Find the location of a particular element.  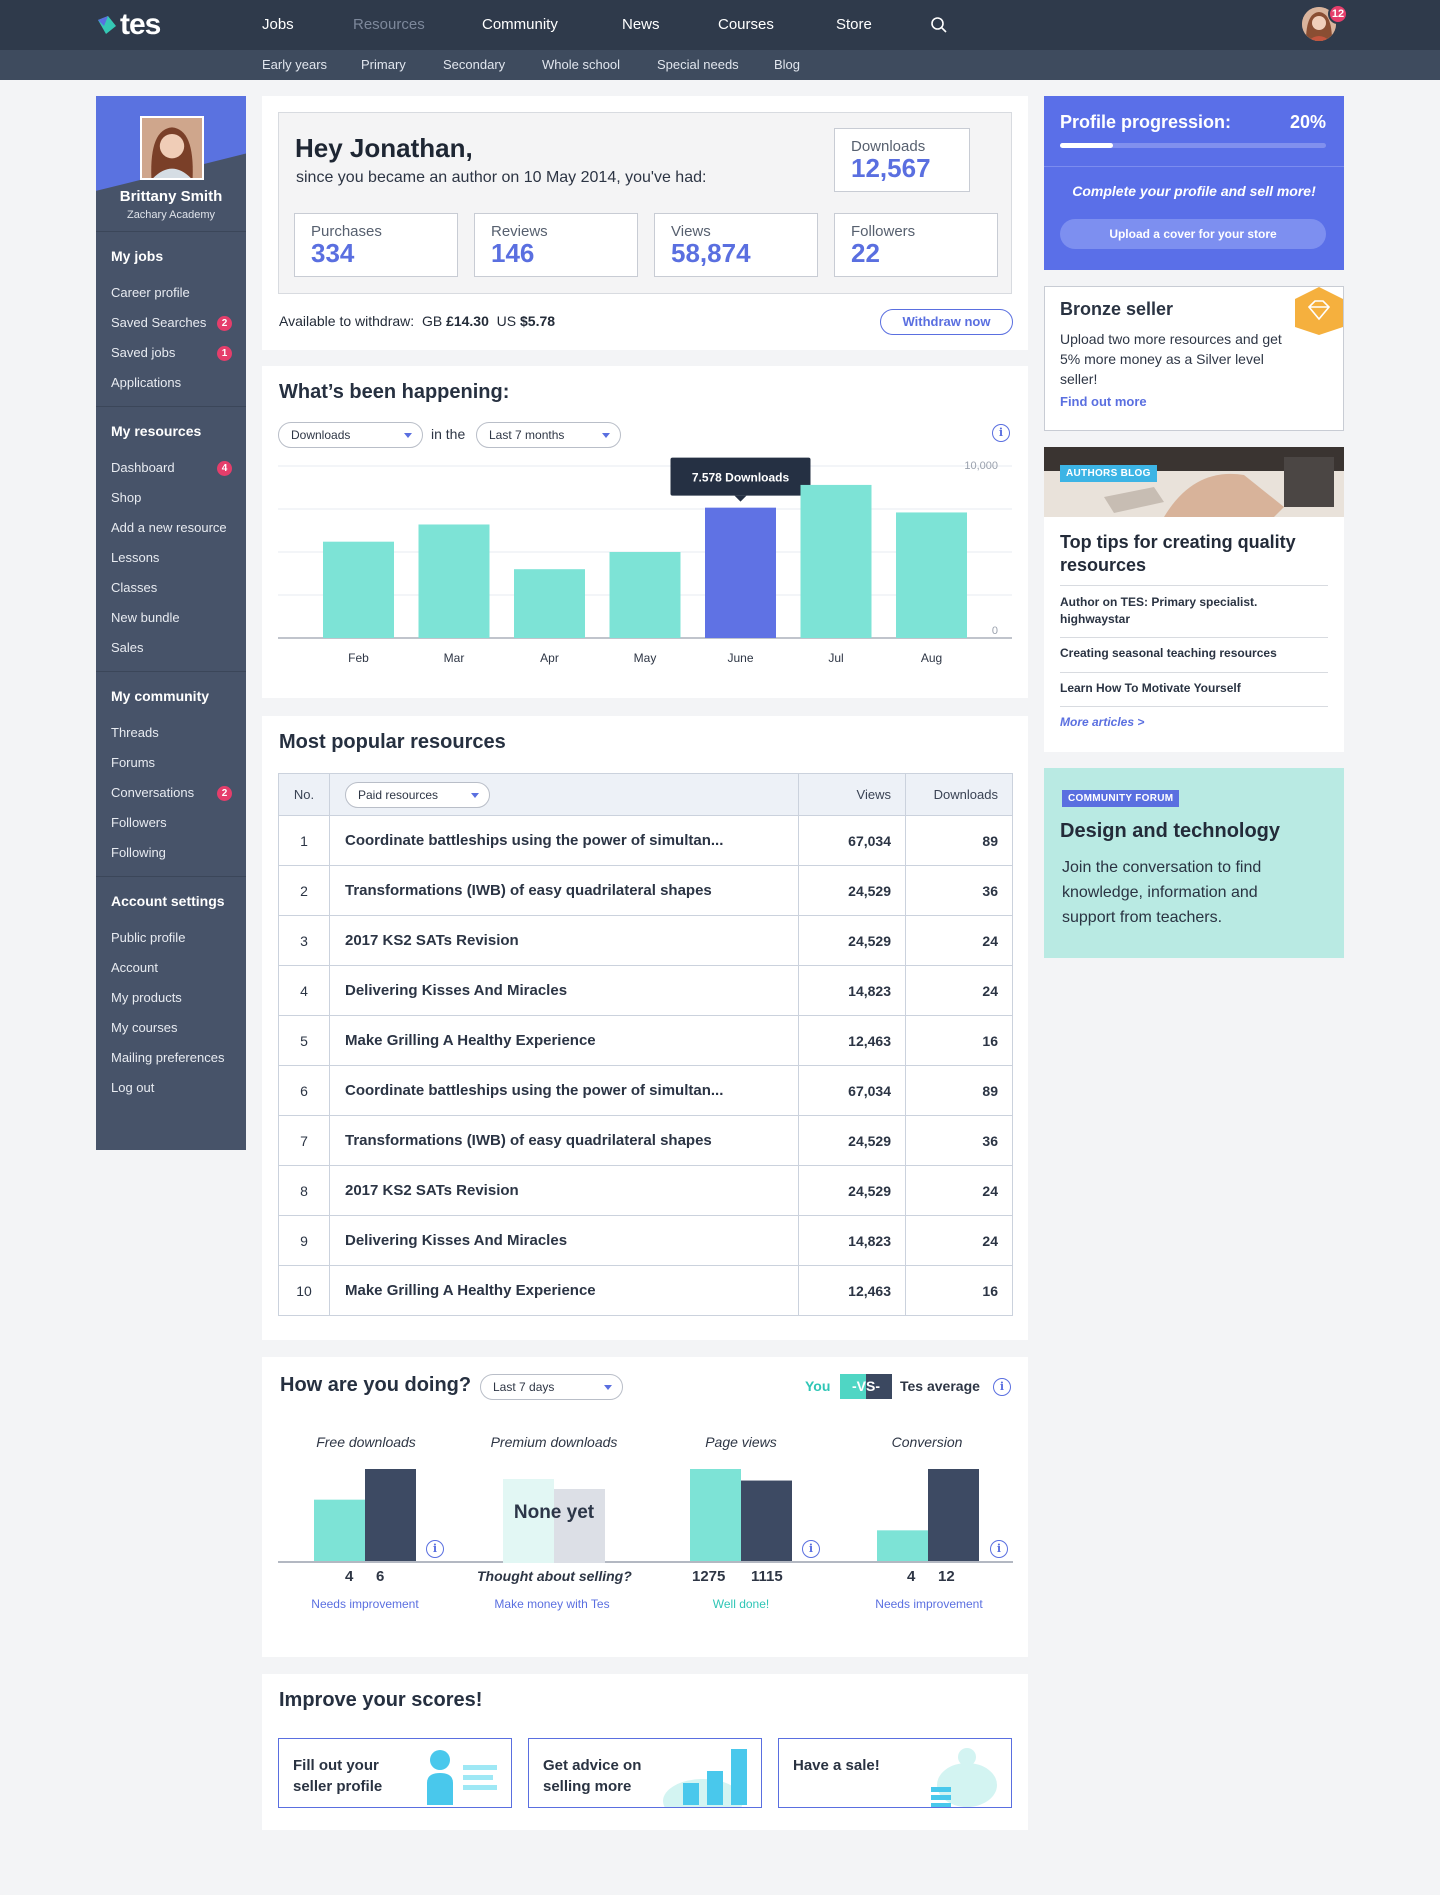

improve-get-advice: Get advice on selling more is located at coordinates (645, 1773).